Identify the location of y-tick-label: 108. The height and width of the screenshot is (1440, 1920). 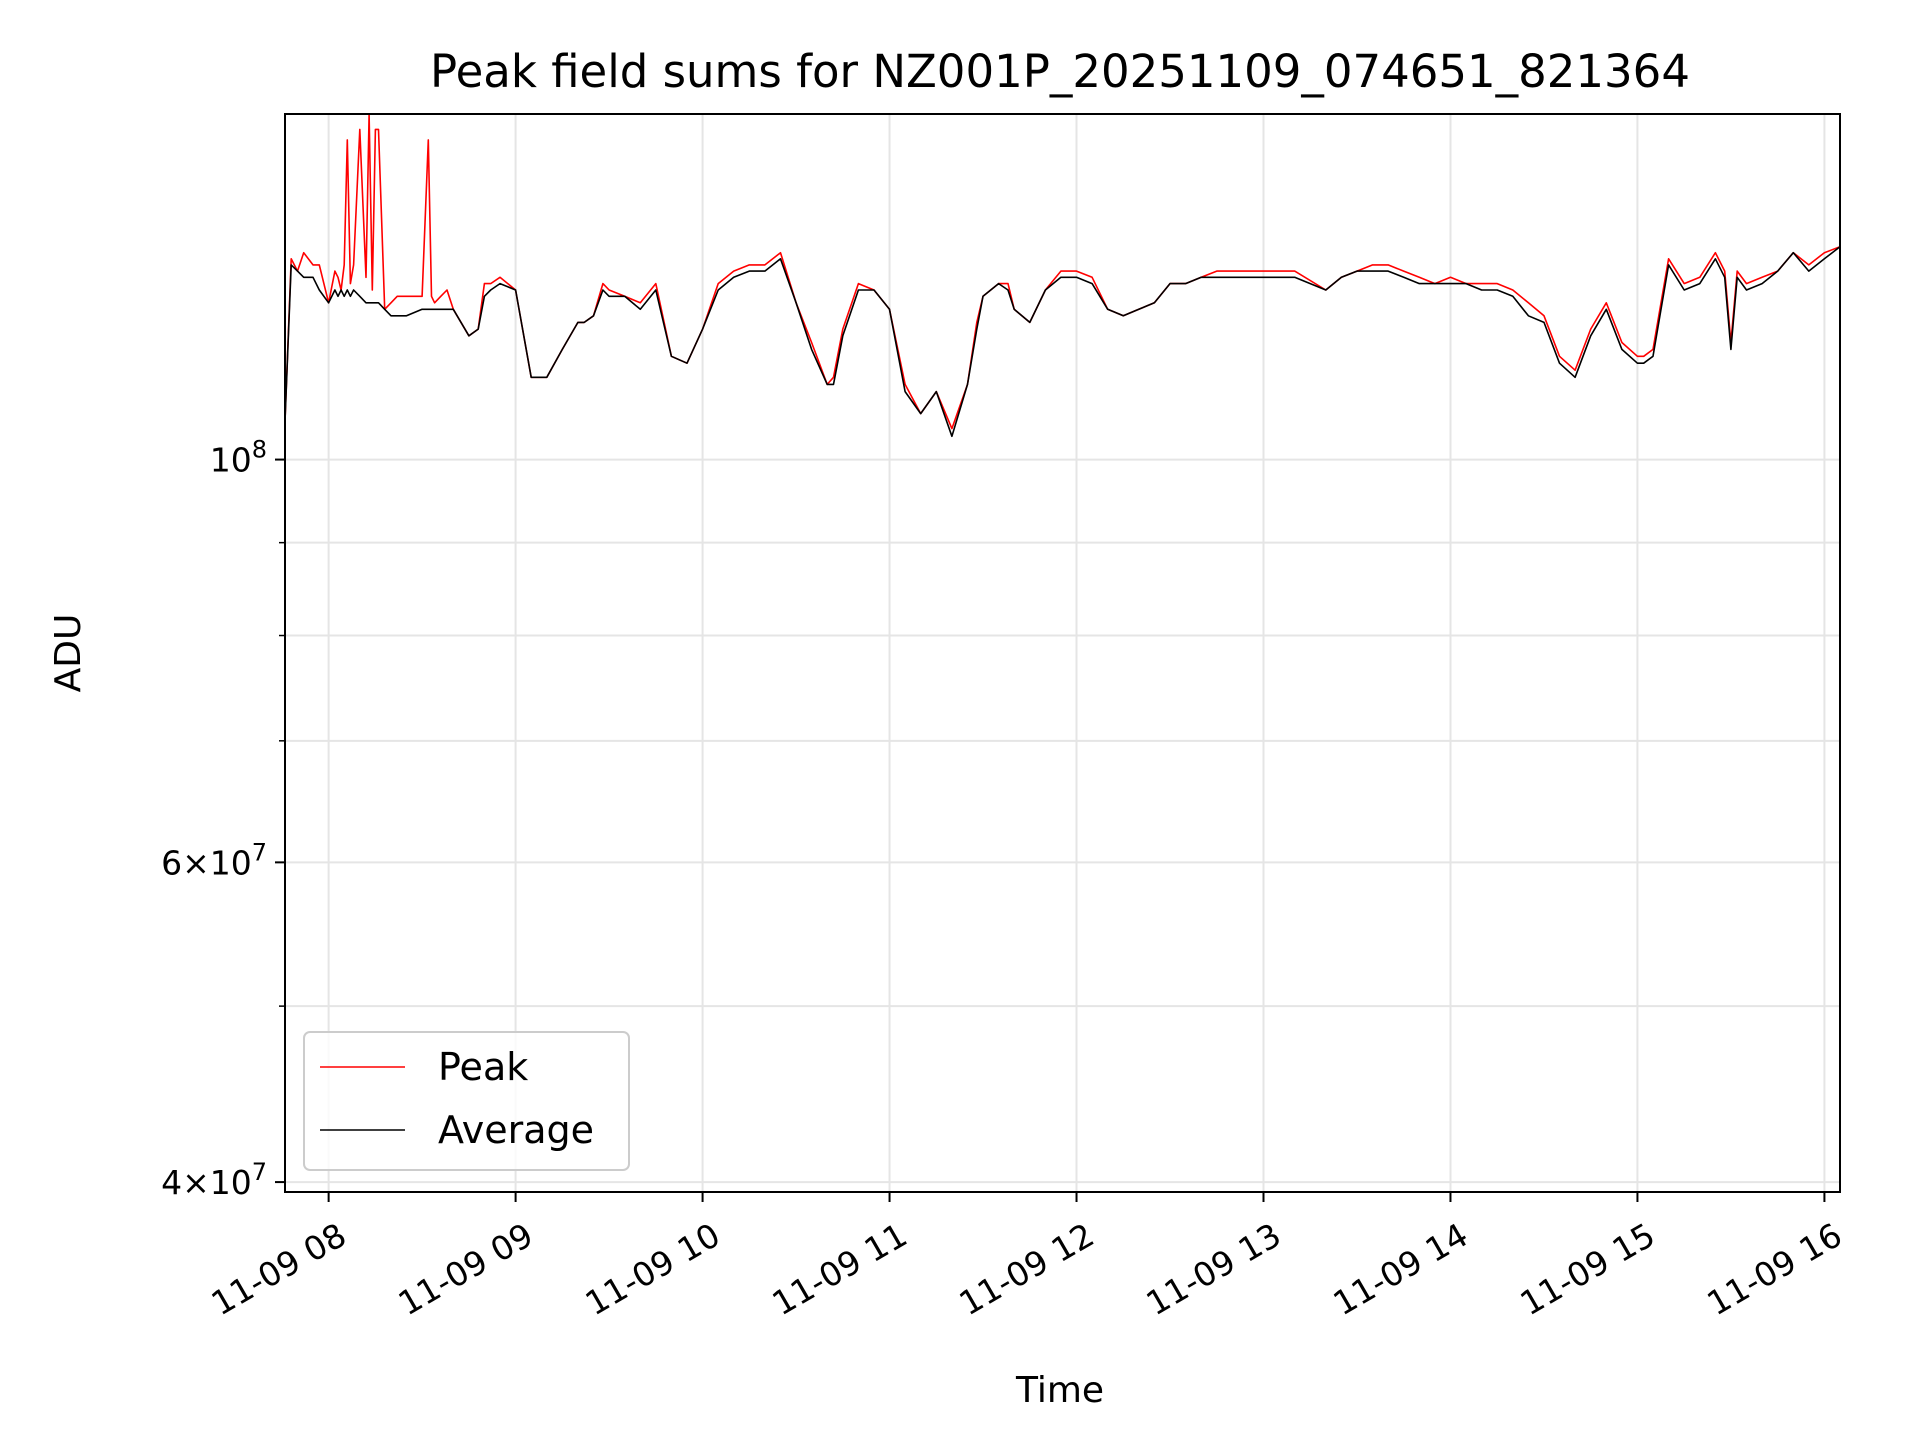
(238, 458).